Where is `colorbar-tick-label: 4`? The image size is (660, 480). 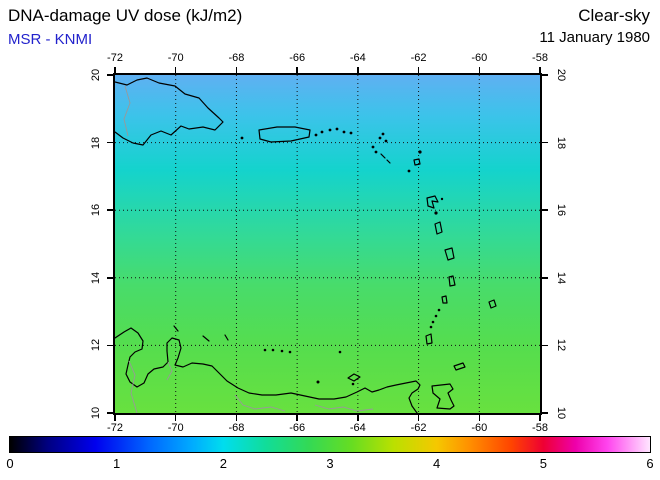 colorbar-tick-label: 4 is located at coordinates (437, 463).